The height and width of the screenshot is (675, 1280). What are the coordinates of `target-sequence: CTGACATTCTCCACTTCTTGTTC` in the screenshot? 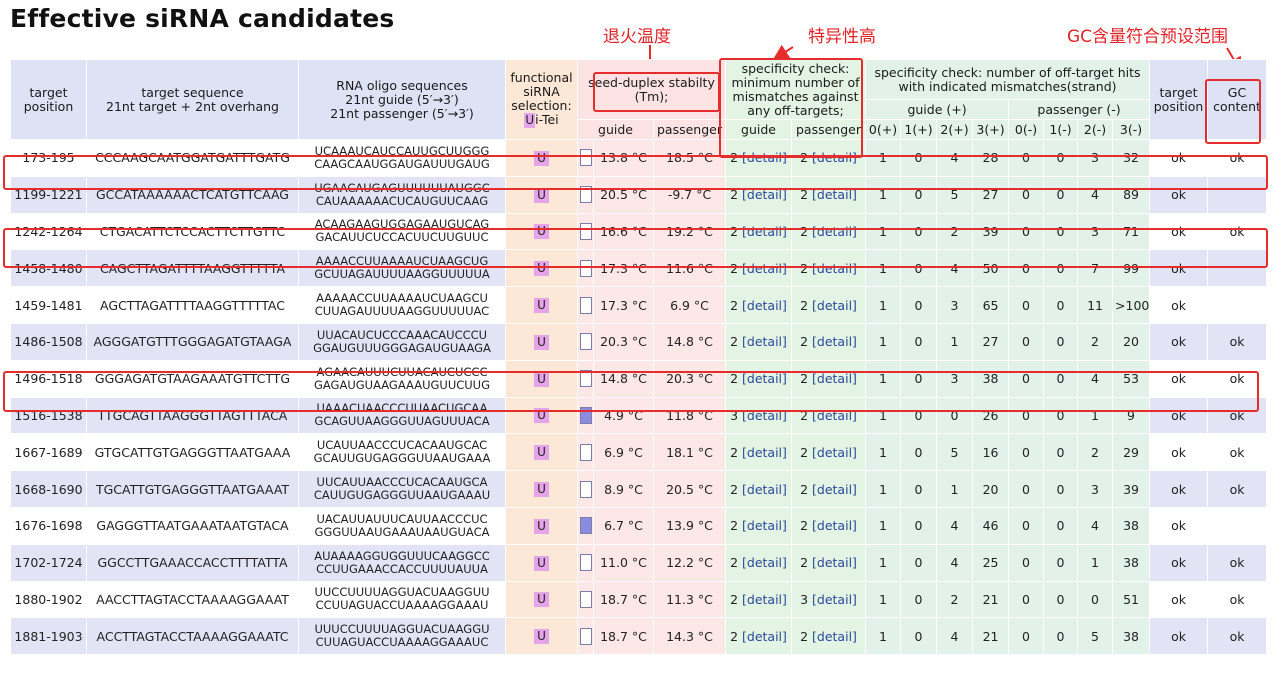 It's located at (192, 231).